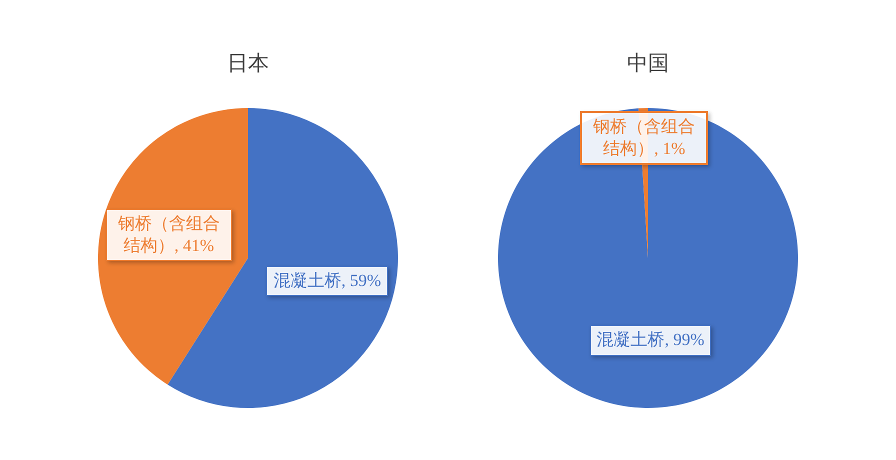 The image size is (896, 460). Describe the element at coordinates (648, 63) in the screenshot. I see `chart-title: 中国` at that location.